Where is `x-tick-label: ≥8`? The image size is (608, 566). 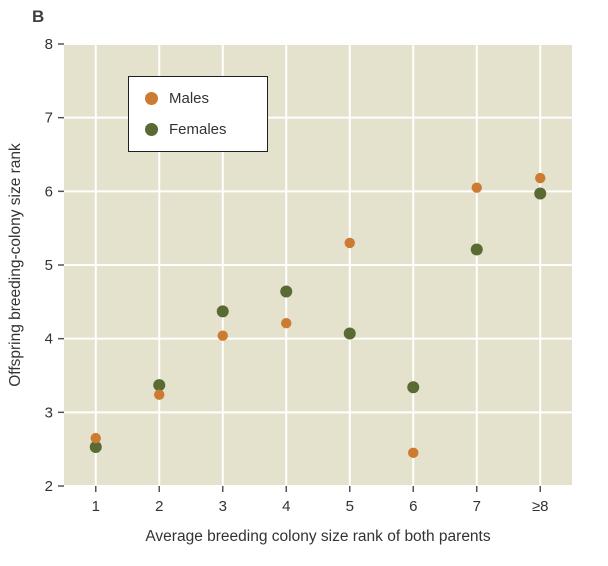
x-tick-label: ≥8 is located at coordinates (540, 506).